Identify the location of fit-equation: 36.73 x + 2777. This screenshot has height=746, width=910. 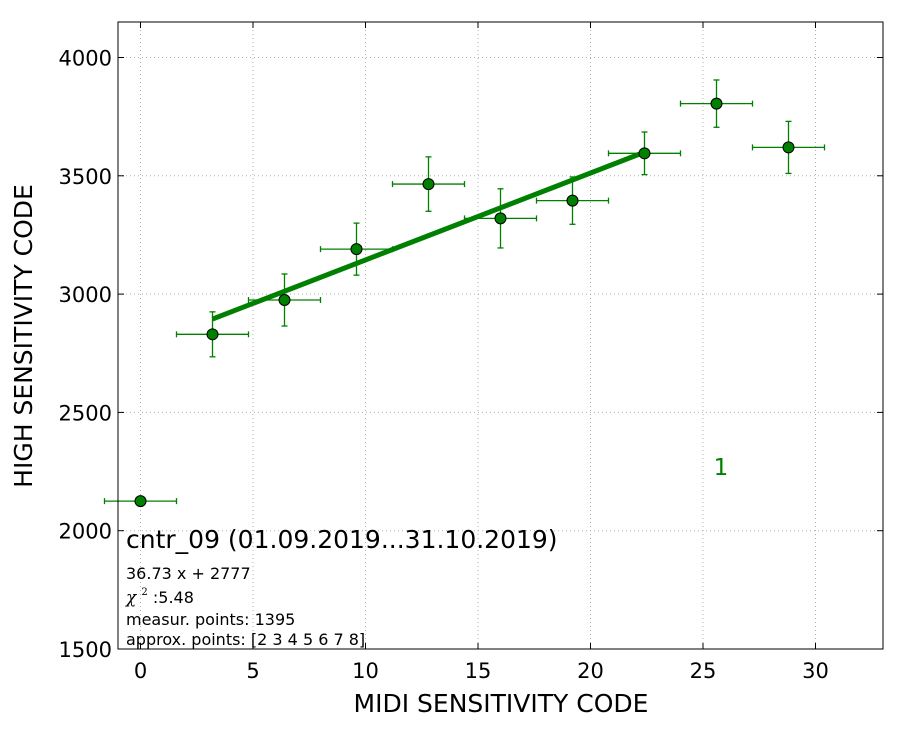
(188, 573).